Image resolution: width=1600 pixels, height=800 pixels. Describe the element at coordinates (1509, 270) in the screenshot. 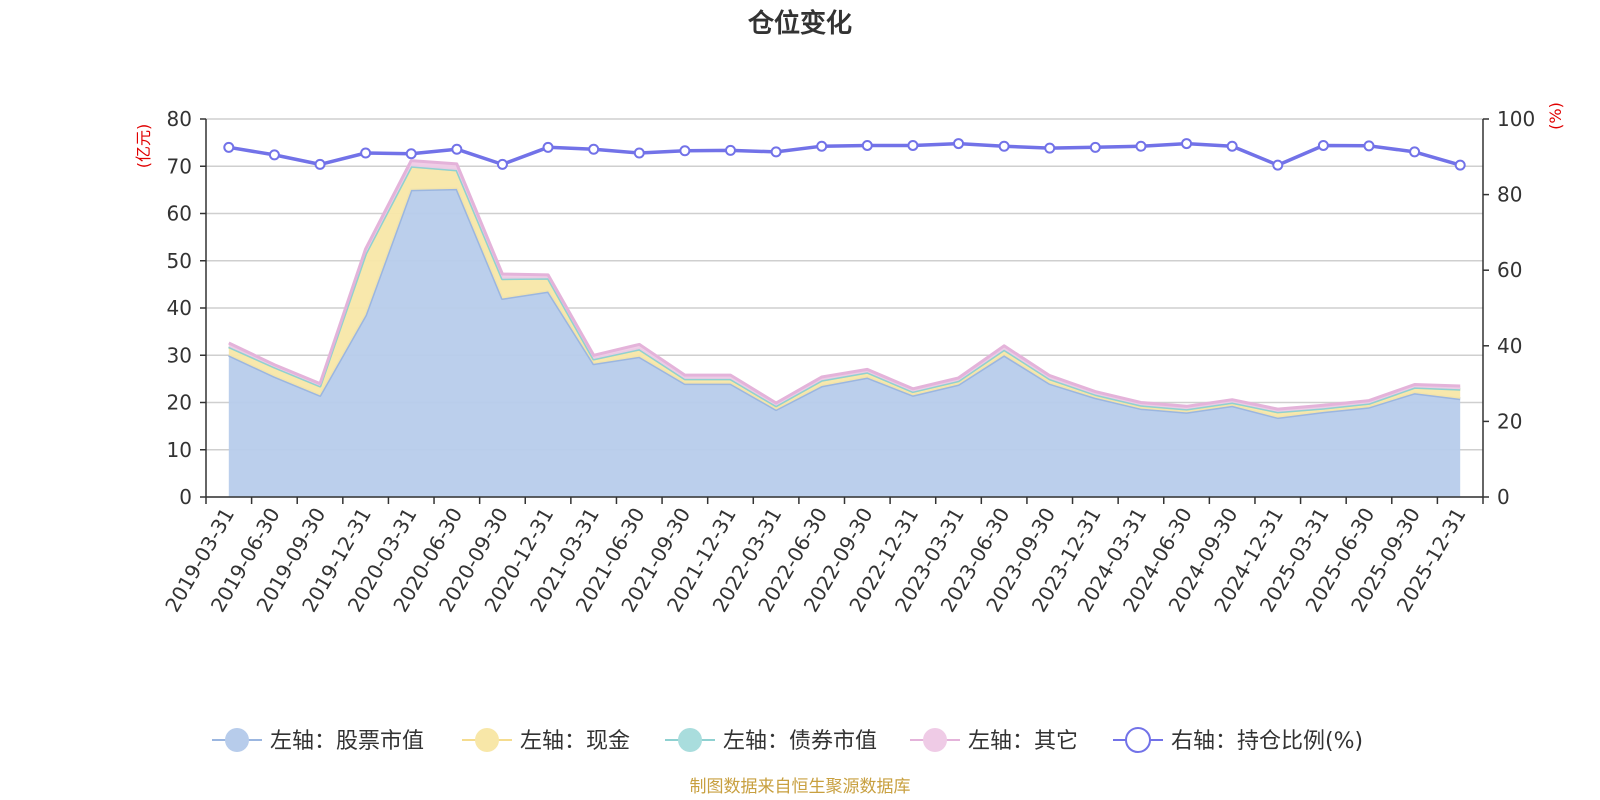

I see `right-tick-label: 60` at that location.